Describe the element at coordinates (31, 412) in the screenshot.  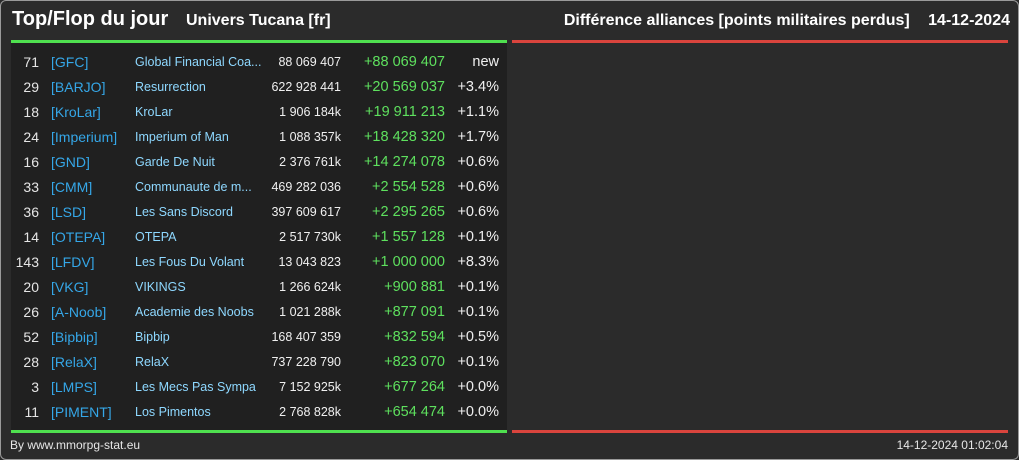
I see `rank: 11` at that location.